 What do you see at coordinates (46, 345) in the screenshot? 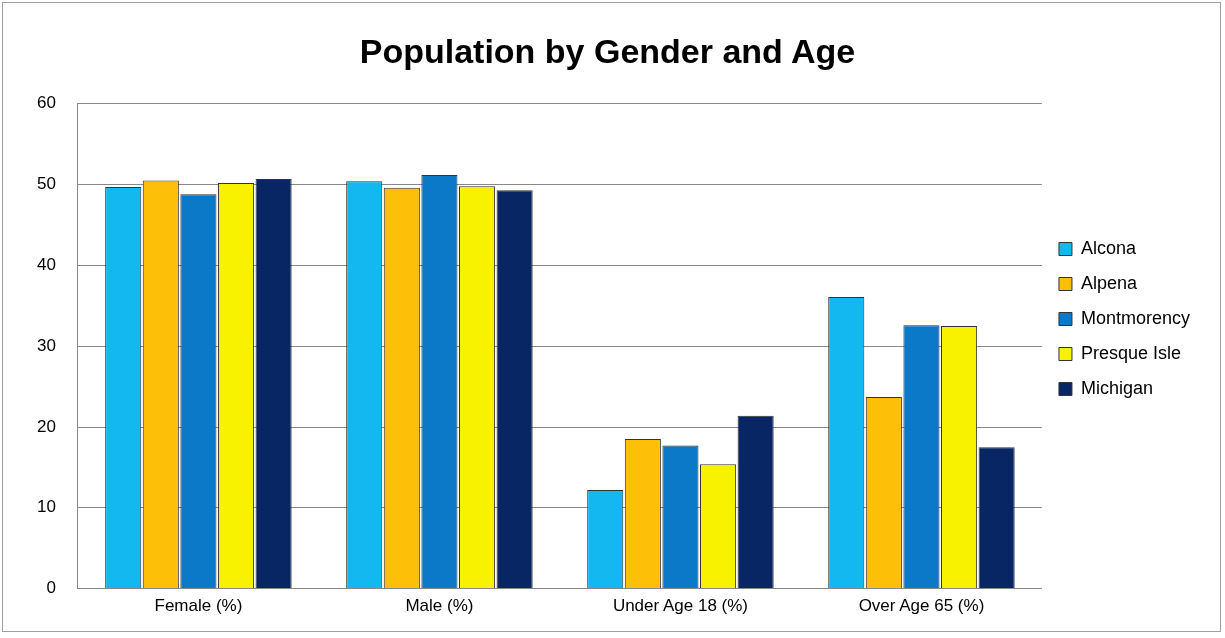
I see `y-tick-label: 30` at bounding box center [46, 345].